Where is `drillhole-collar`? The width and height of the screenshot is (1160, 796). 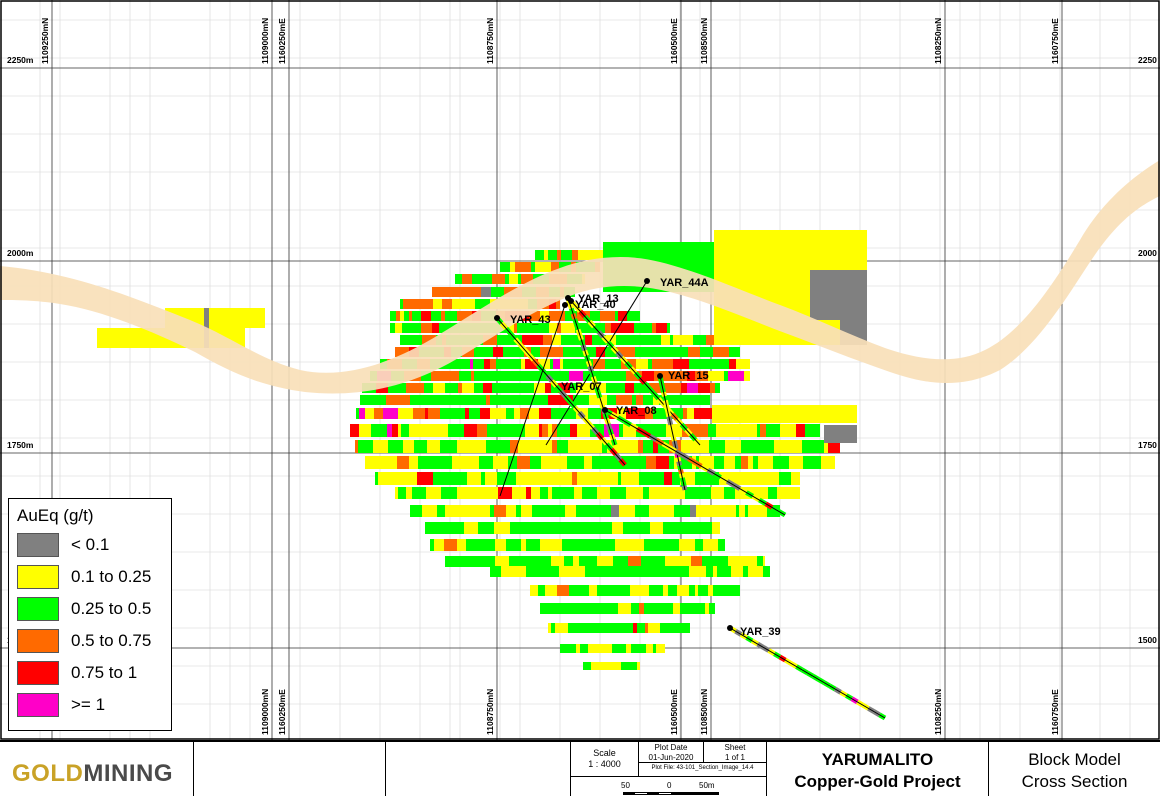 drillhole-collar is located at coordinates (565, 305).